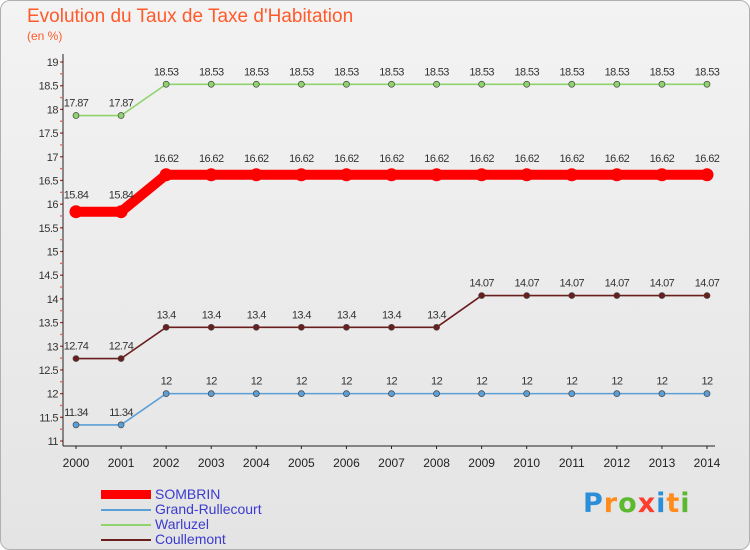  Describe the element at coordinates (126, 540) in the screenshot. I see `legend-swatch-coullemont` at that location.